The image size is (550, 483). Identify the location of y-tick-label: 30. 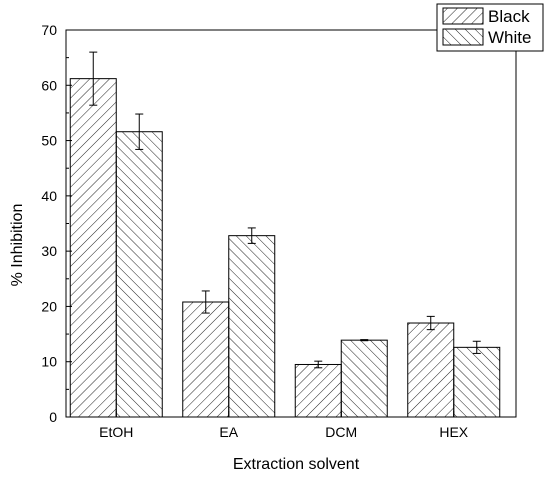
(49, 251).